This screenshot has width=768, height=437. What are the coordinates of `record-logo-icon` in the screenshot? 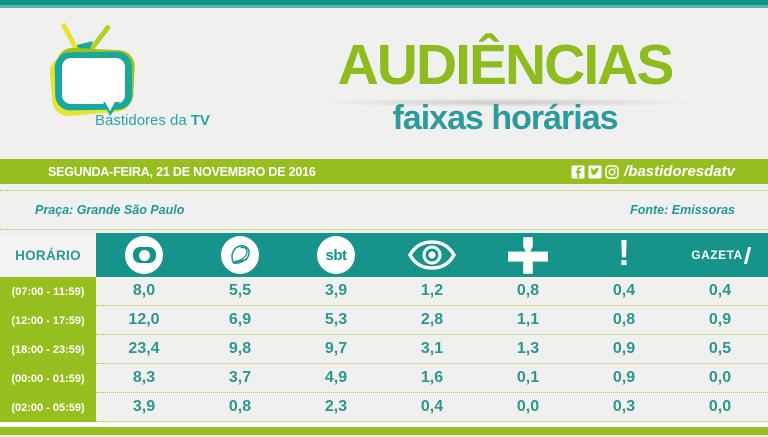 It's located at (240, 255).